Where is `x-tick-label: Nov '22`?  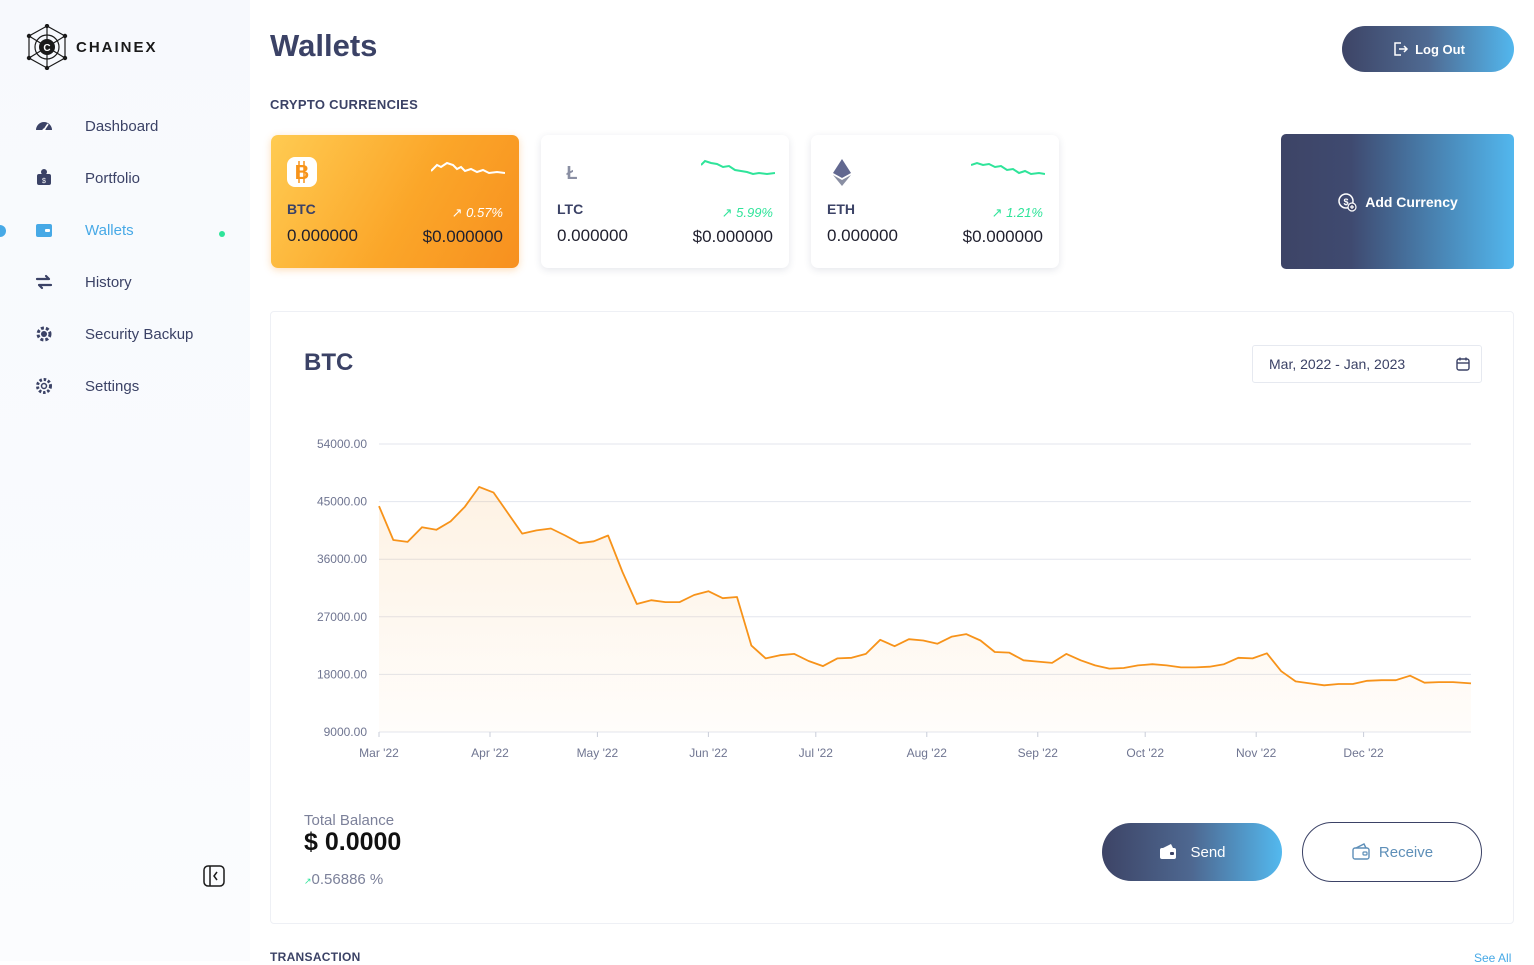
x-tick-label: Nov '22 is located at coordinates (1256, 753).